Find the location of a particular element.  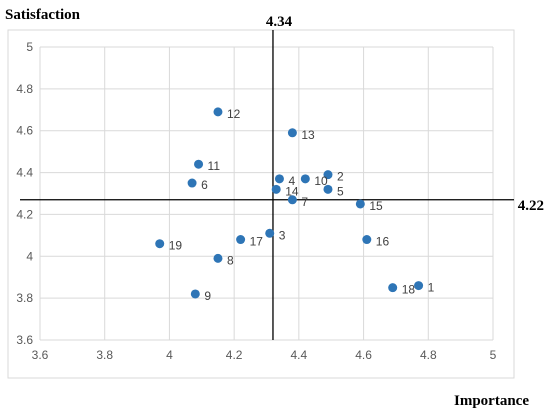

data-point-label: 19 is located at coordinates (176, 246).